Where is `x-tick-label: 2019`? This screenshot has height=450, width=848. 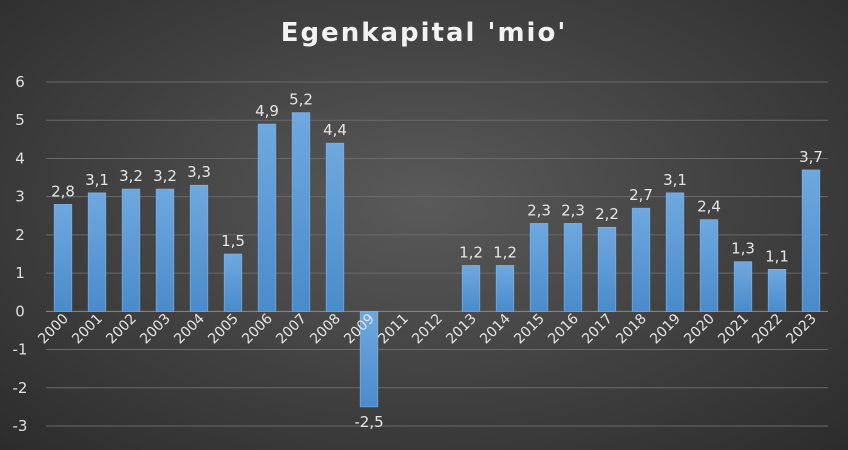 x-tick-label: 2019 is located at coordinates (665, 329).